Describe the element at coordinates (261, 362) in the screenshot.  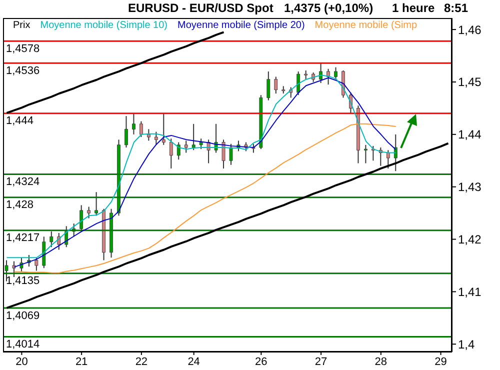
I see `x-tick-label: 26` at that location.